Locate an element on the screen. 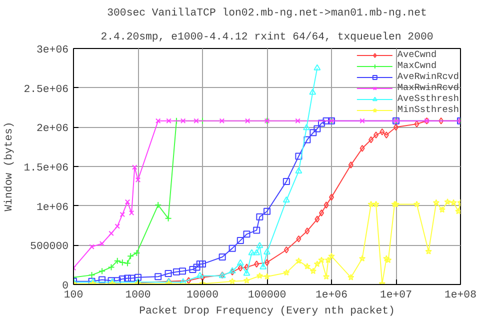  x-tick-label: 10000 is located at coordinates (202, 296).